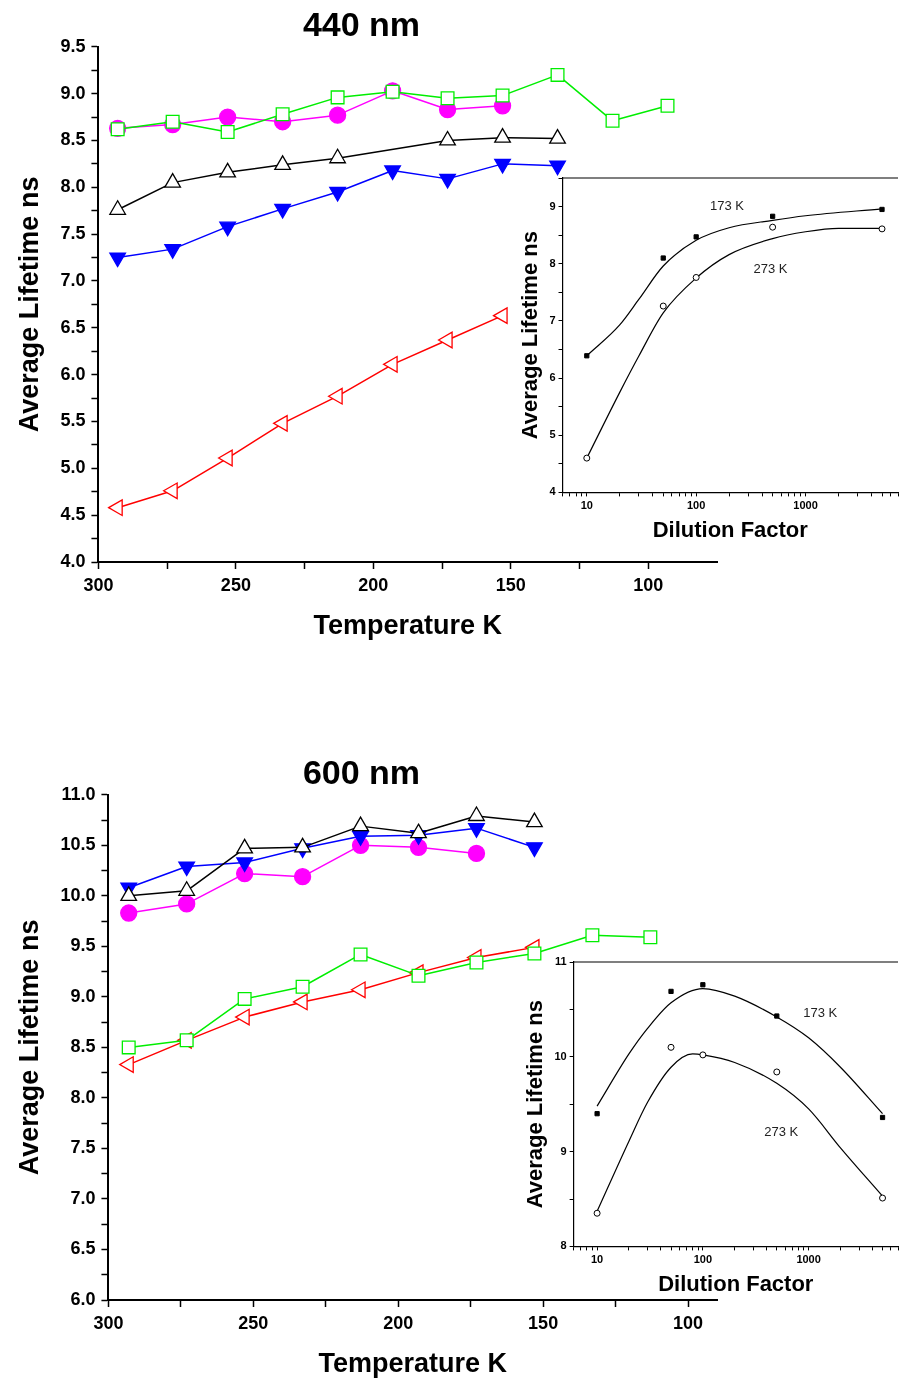 This screenshot has width=903, height=1393. Describe the element at coordinates (73, 560) in the screenshot. I see `y-tick-label: 4.0` at that location.